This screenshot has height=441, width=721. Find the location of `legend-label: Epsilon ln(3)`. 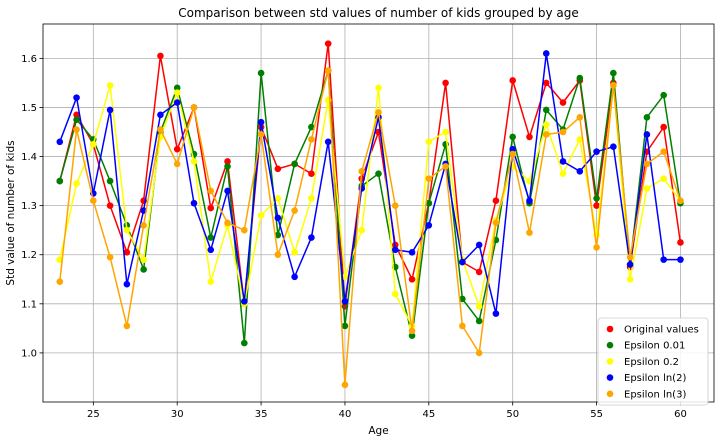

legend-label: Epsilon ln(3) is located at coordinates (655, 394).